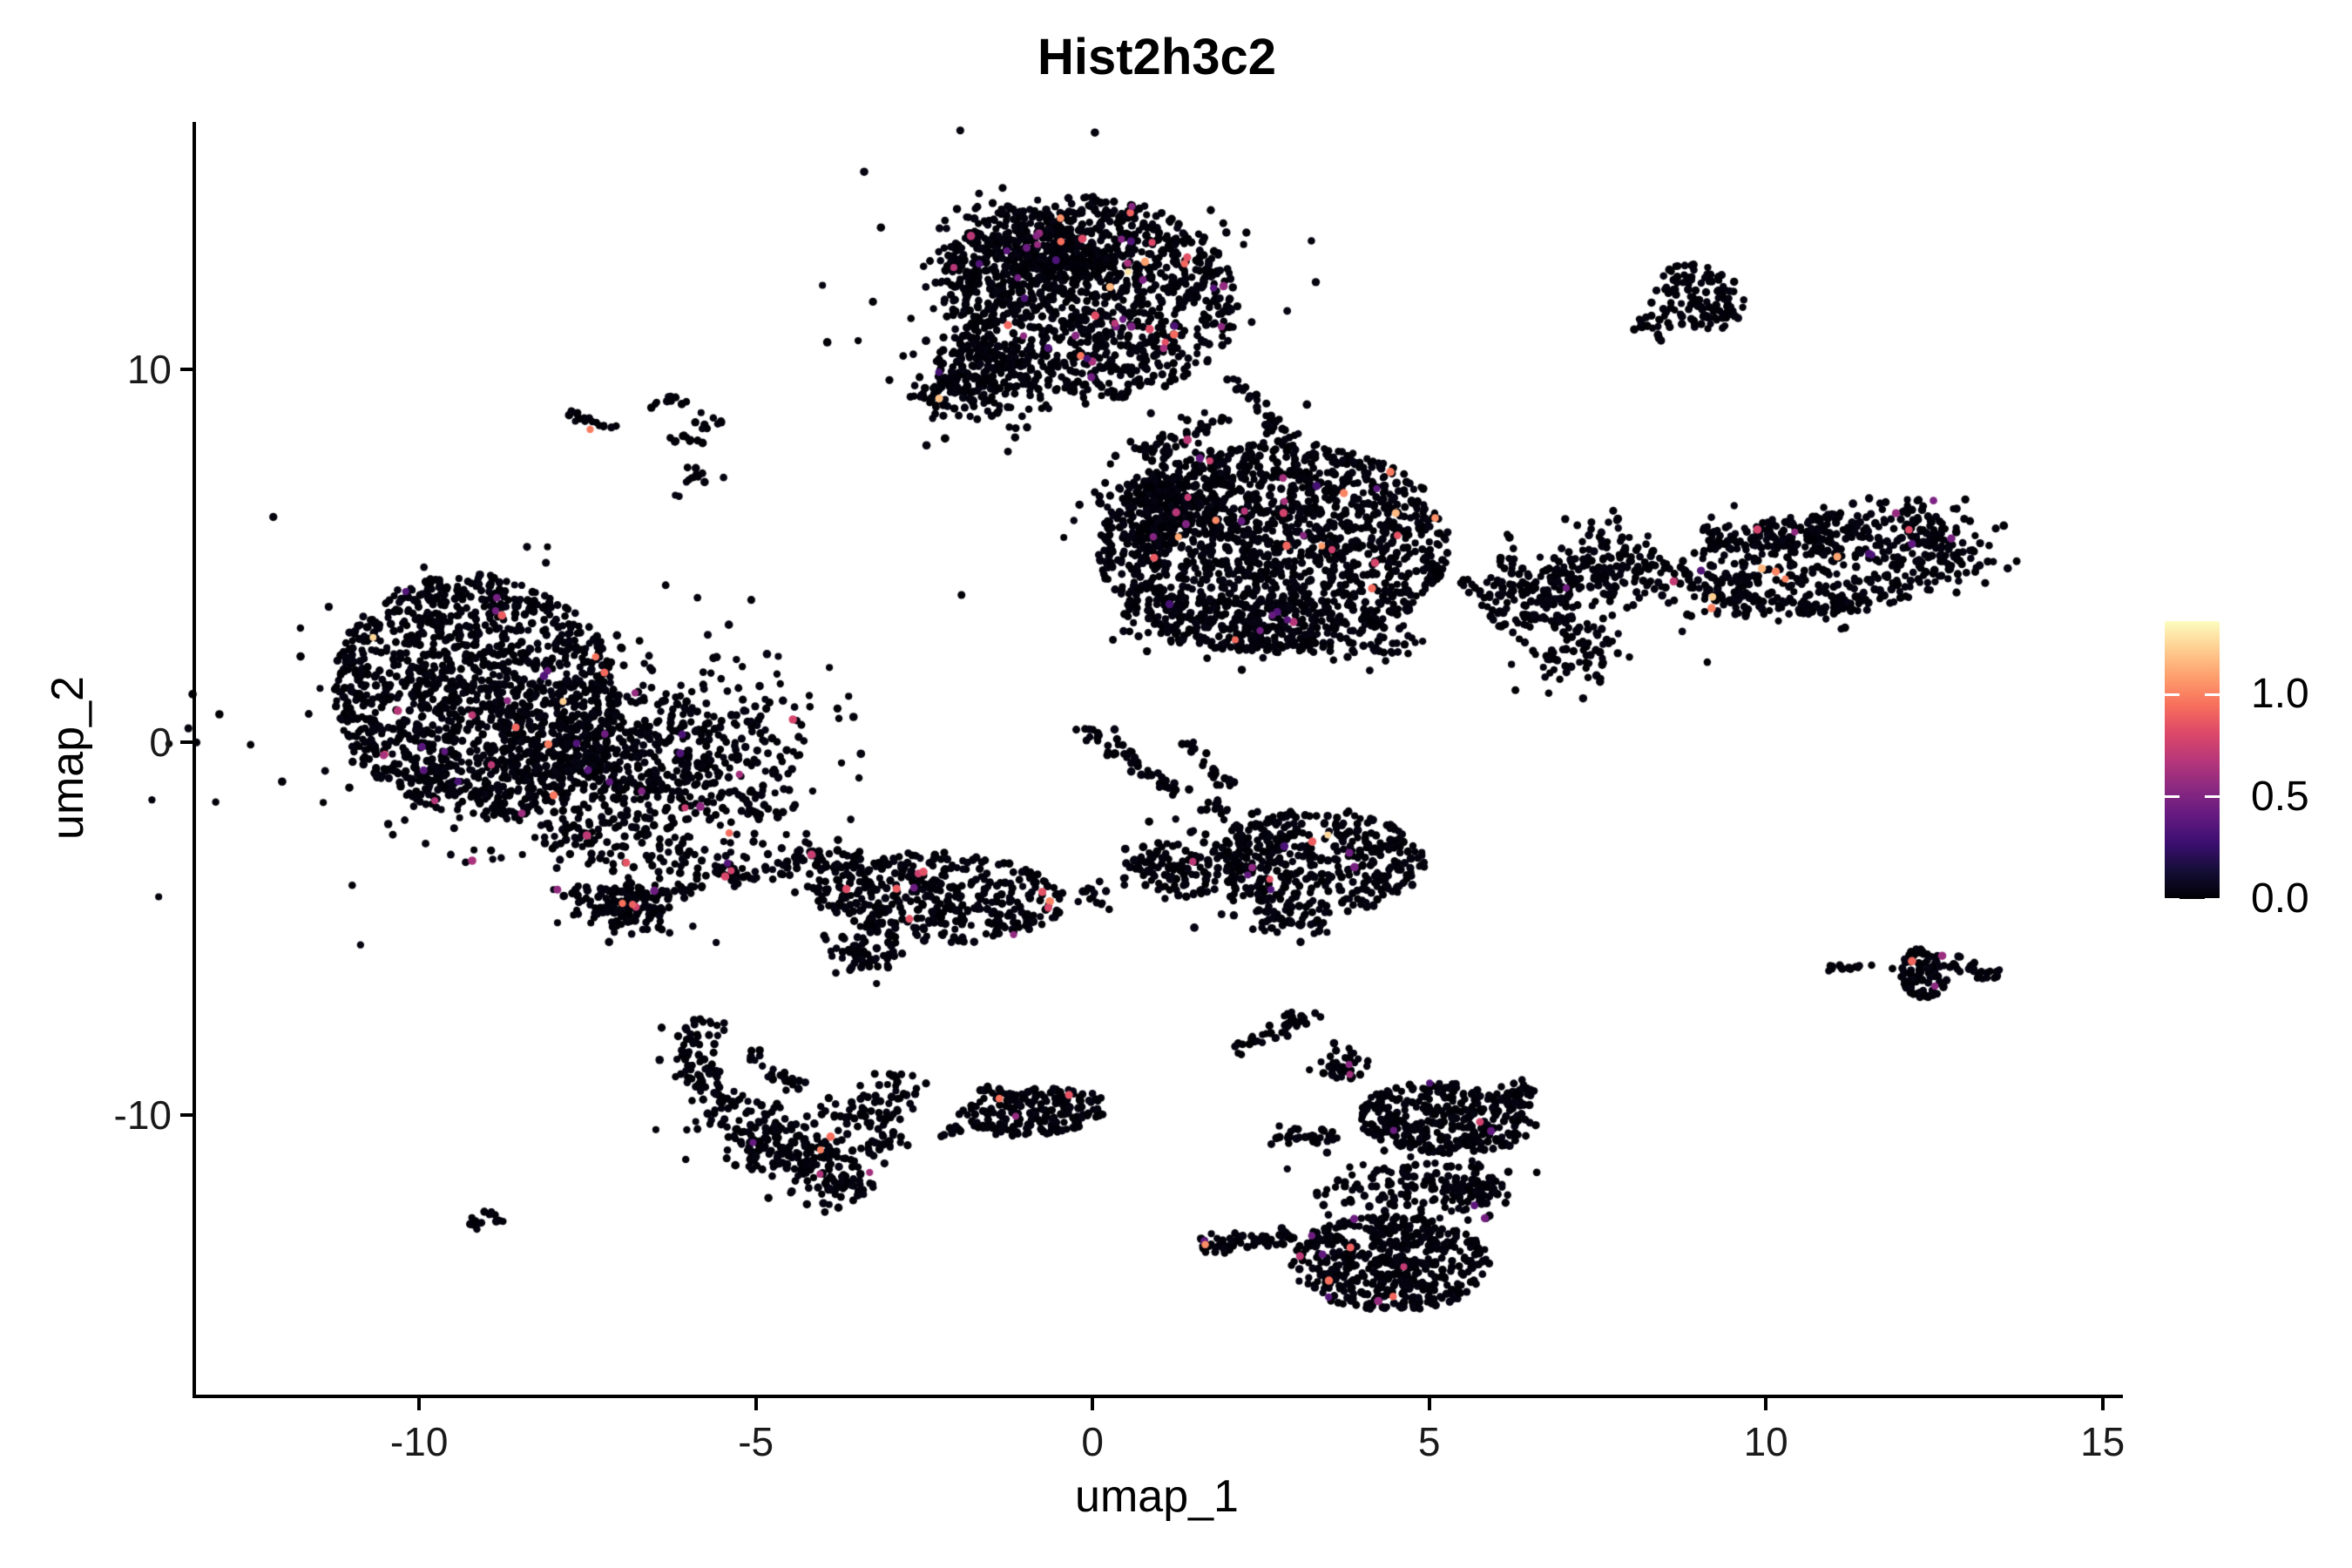 The image size is (2352, 1568). What do you see at coordinates (756, 1441) in the screenshot?
I see `x-tick-label: -5` at bounding box center [756, 1441].